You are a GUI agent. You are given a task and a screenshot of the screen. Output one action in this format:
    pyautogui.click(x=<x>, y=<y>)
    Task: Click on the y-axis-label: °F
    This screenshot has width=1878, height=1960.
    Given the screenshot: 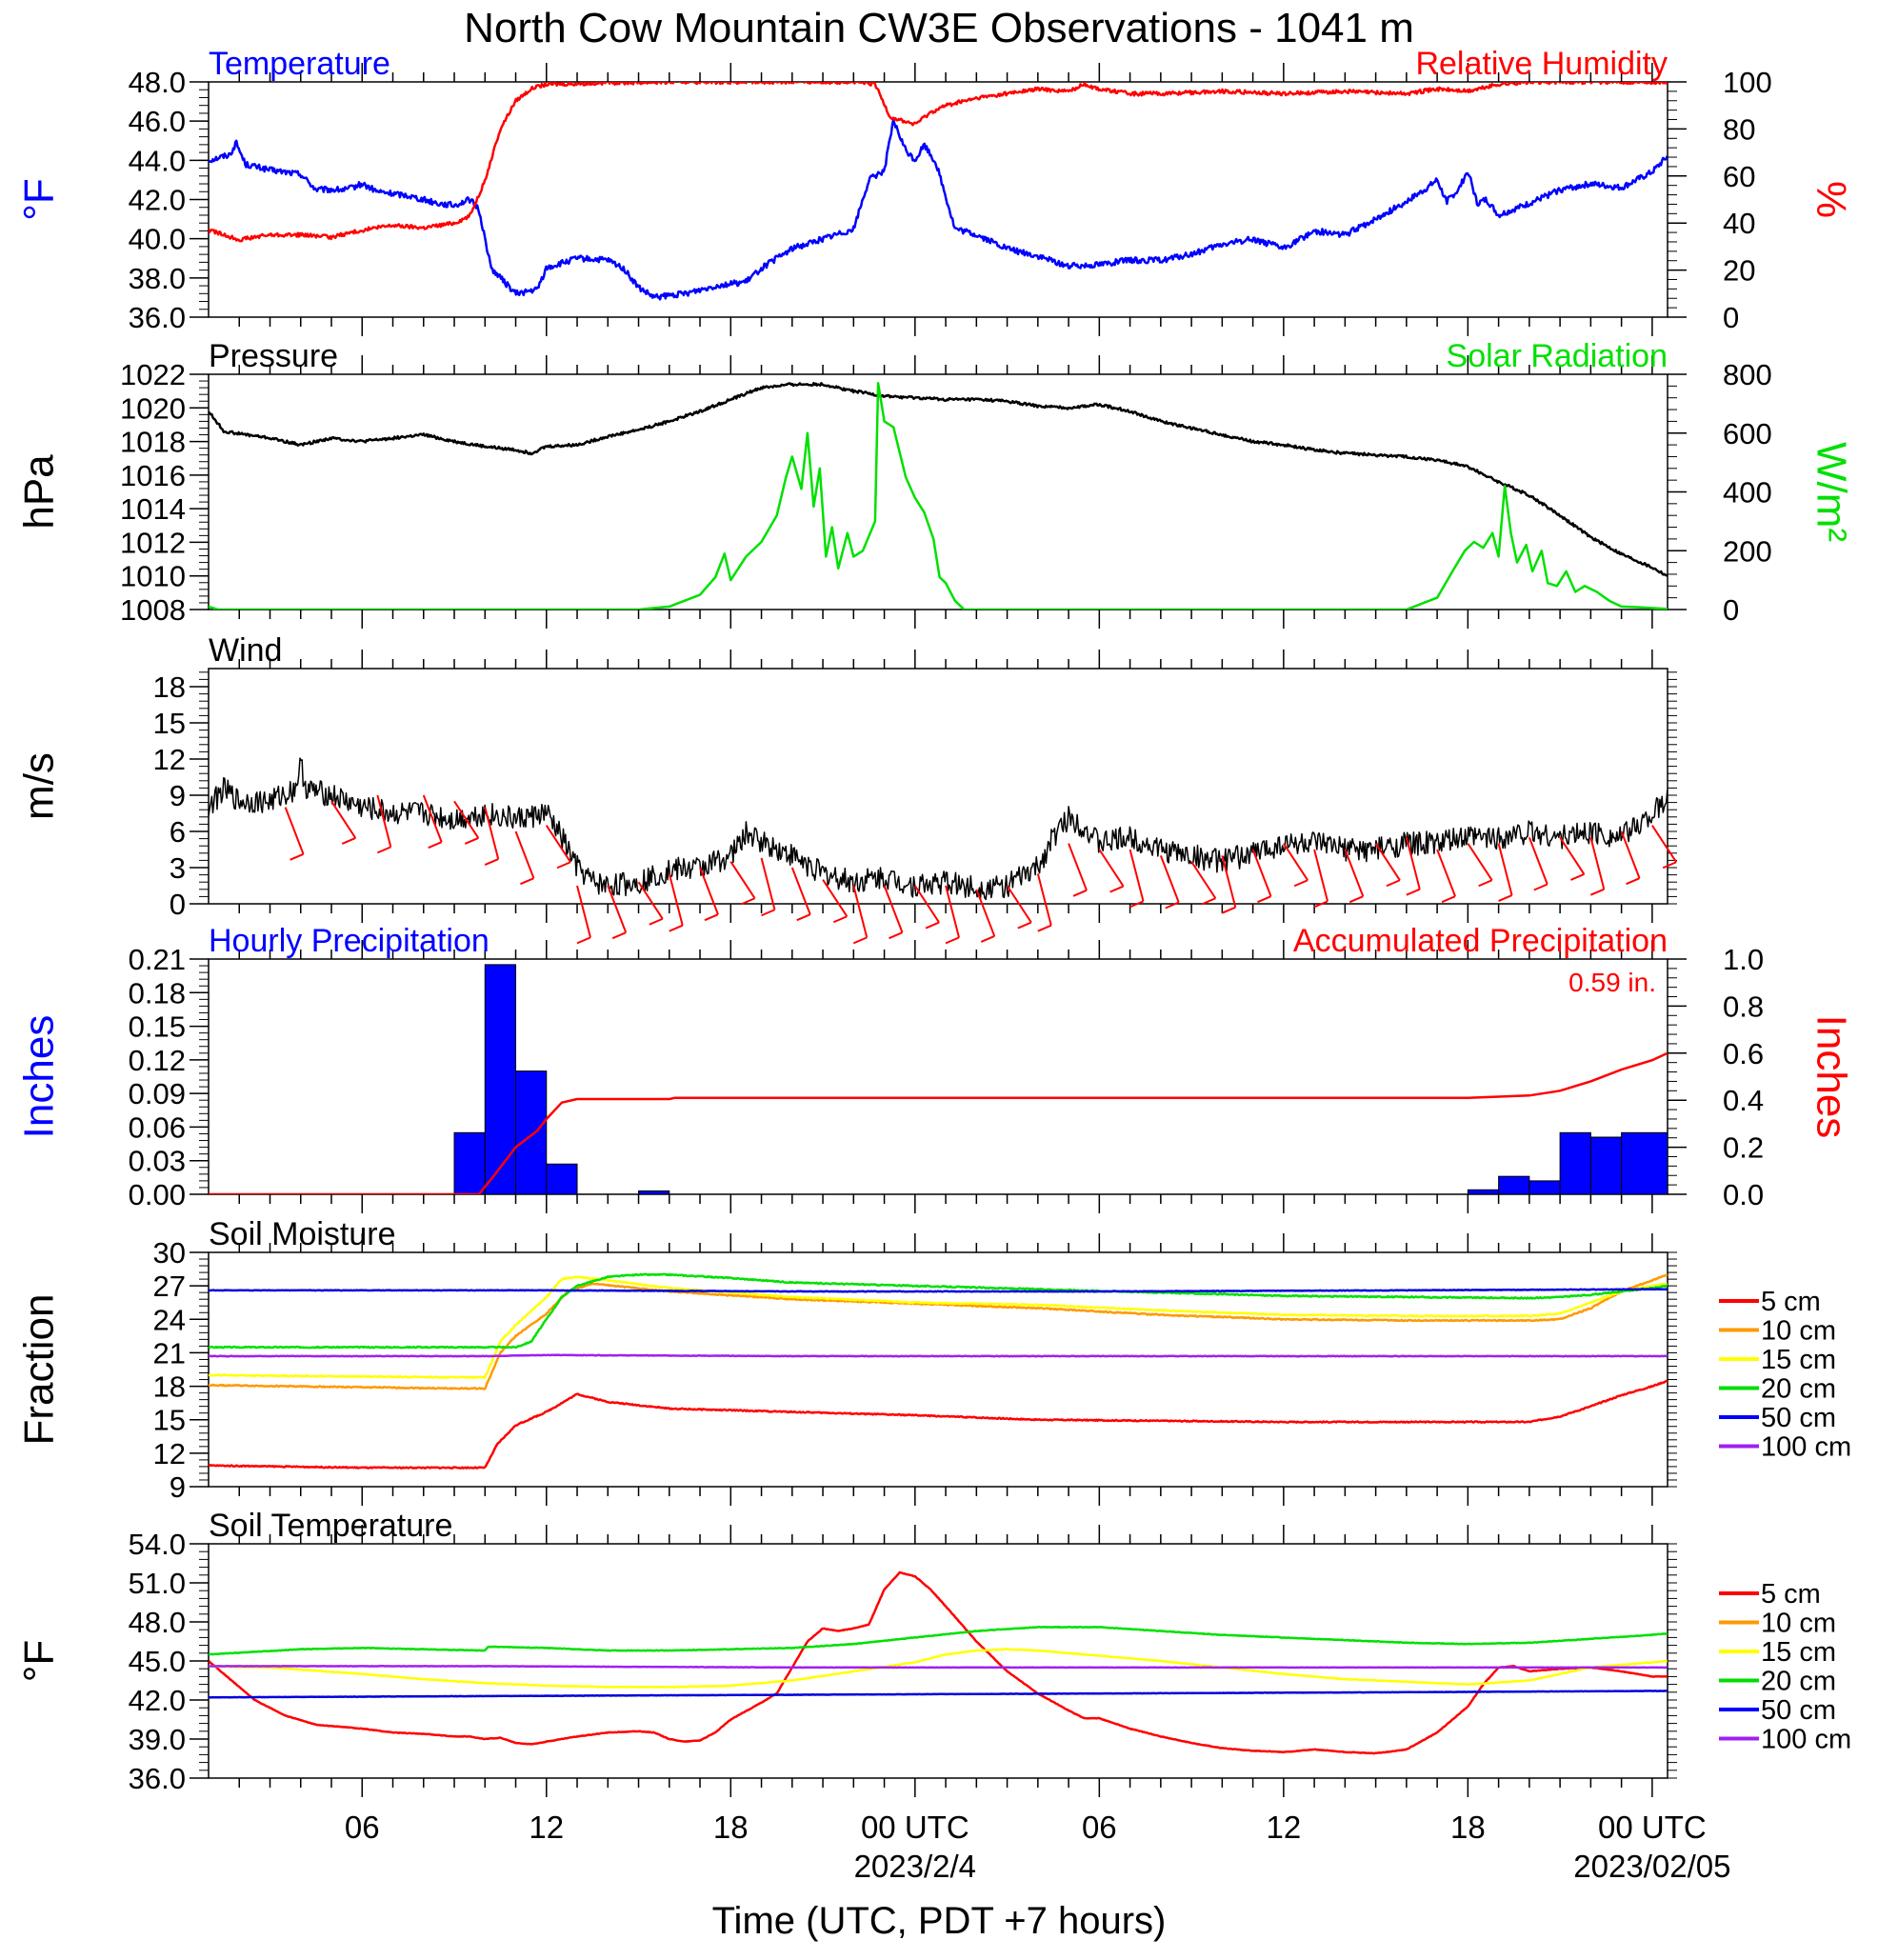 What is the action you would take?
    pyautogui.click(x=39, y=199)
    